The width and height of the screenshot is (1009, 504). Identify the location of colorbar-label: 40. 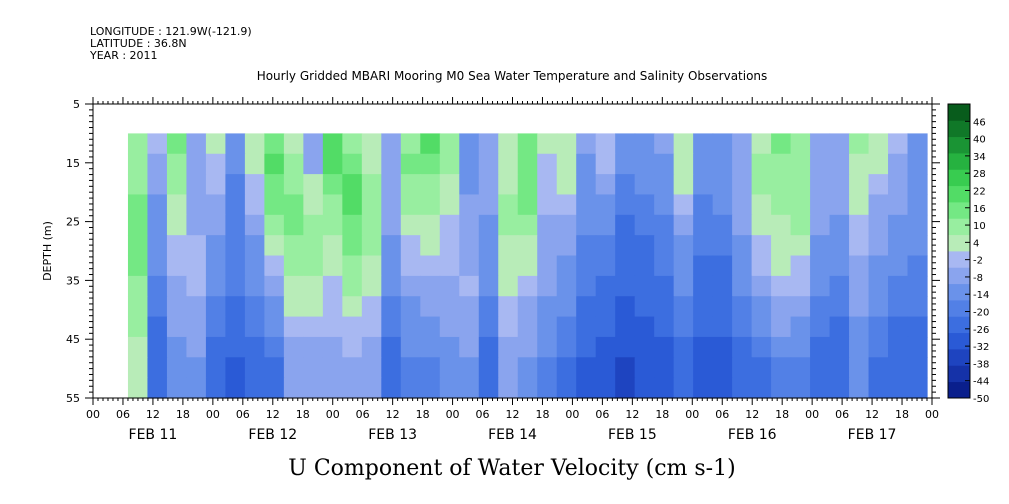
(979, 140).